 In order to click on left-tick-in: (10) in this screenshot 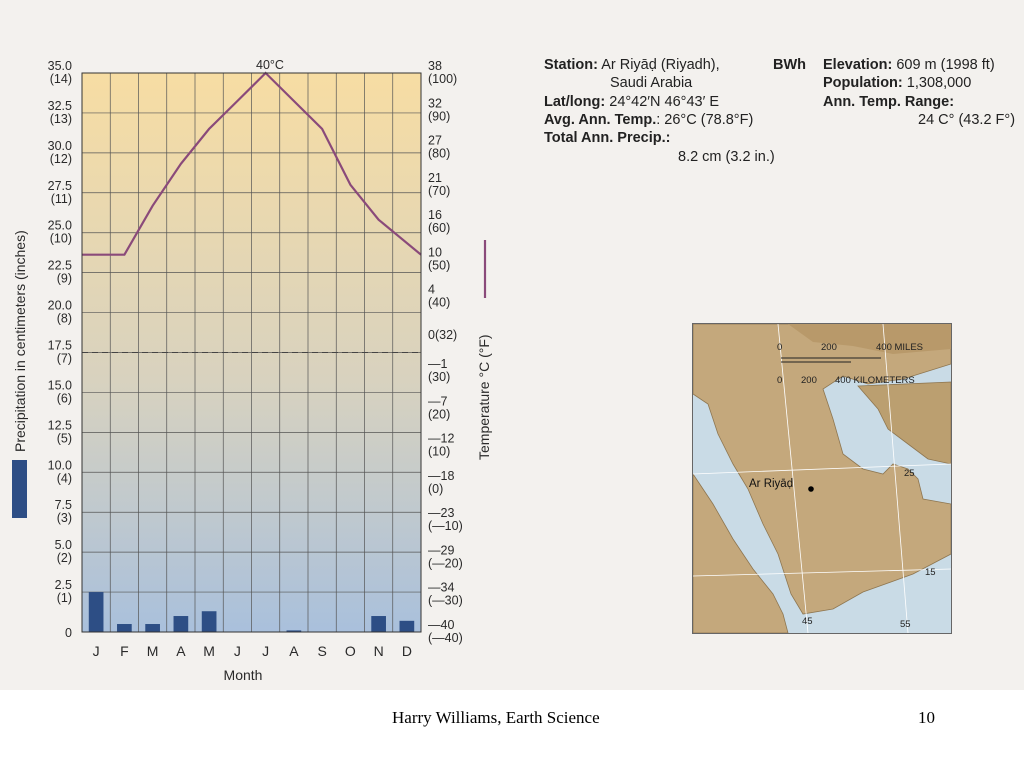, I will do `click(61, 239)`.